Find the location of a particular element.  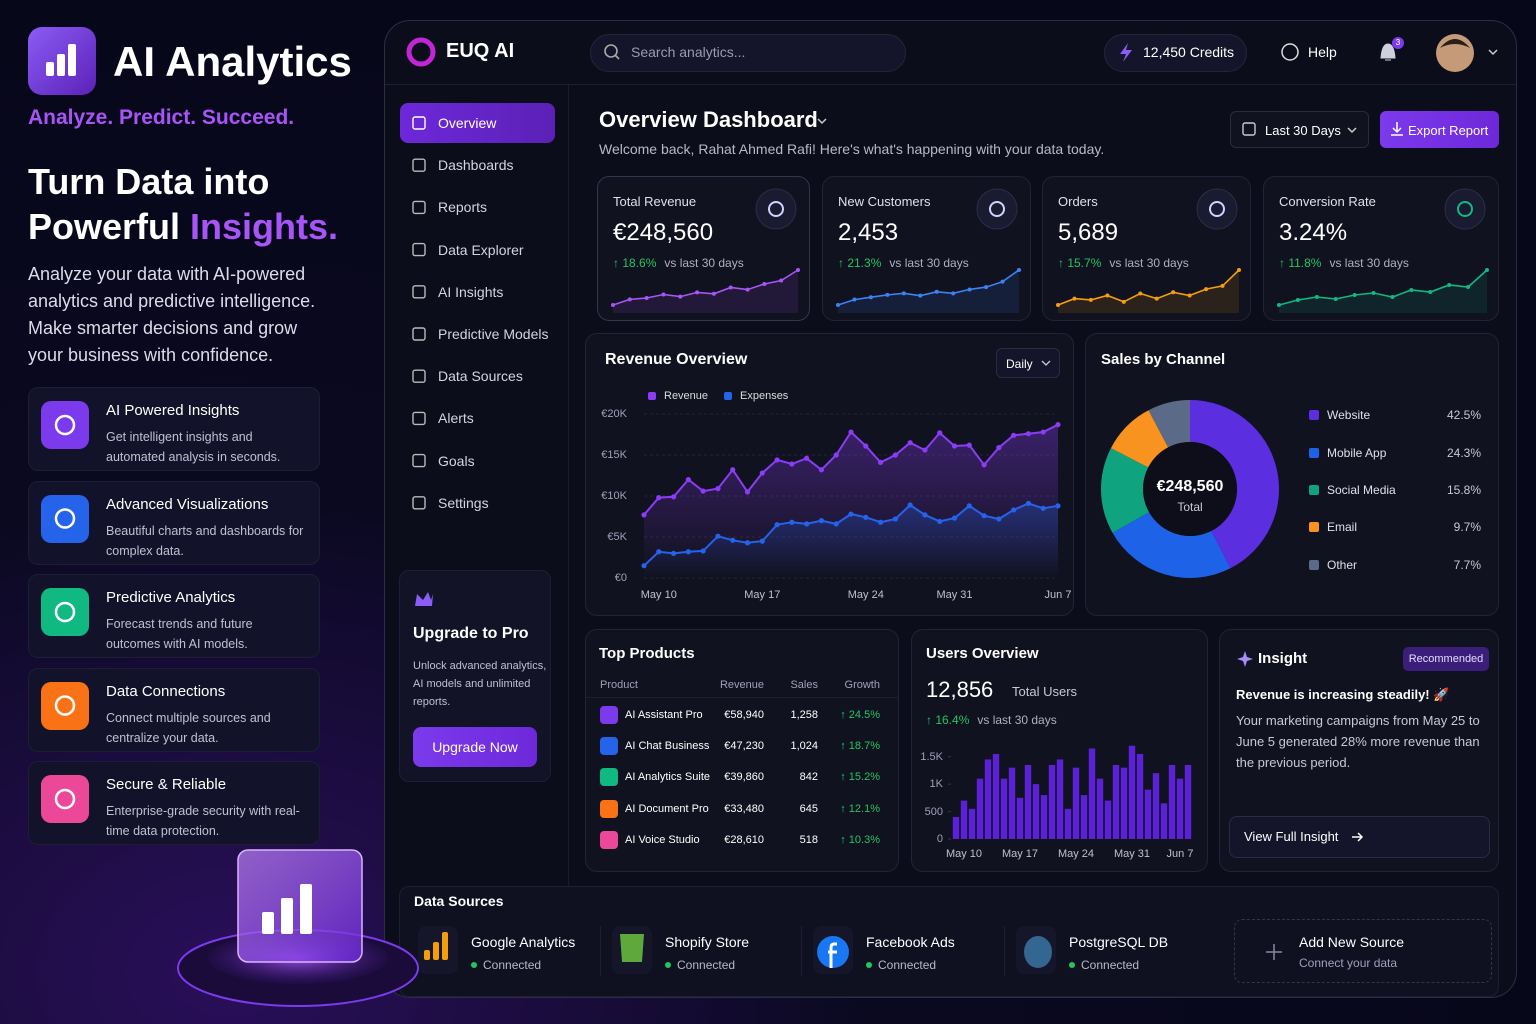

product-revenue: €58,940 is located at coordinates (744, 715).